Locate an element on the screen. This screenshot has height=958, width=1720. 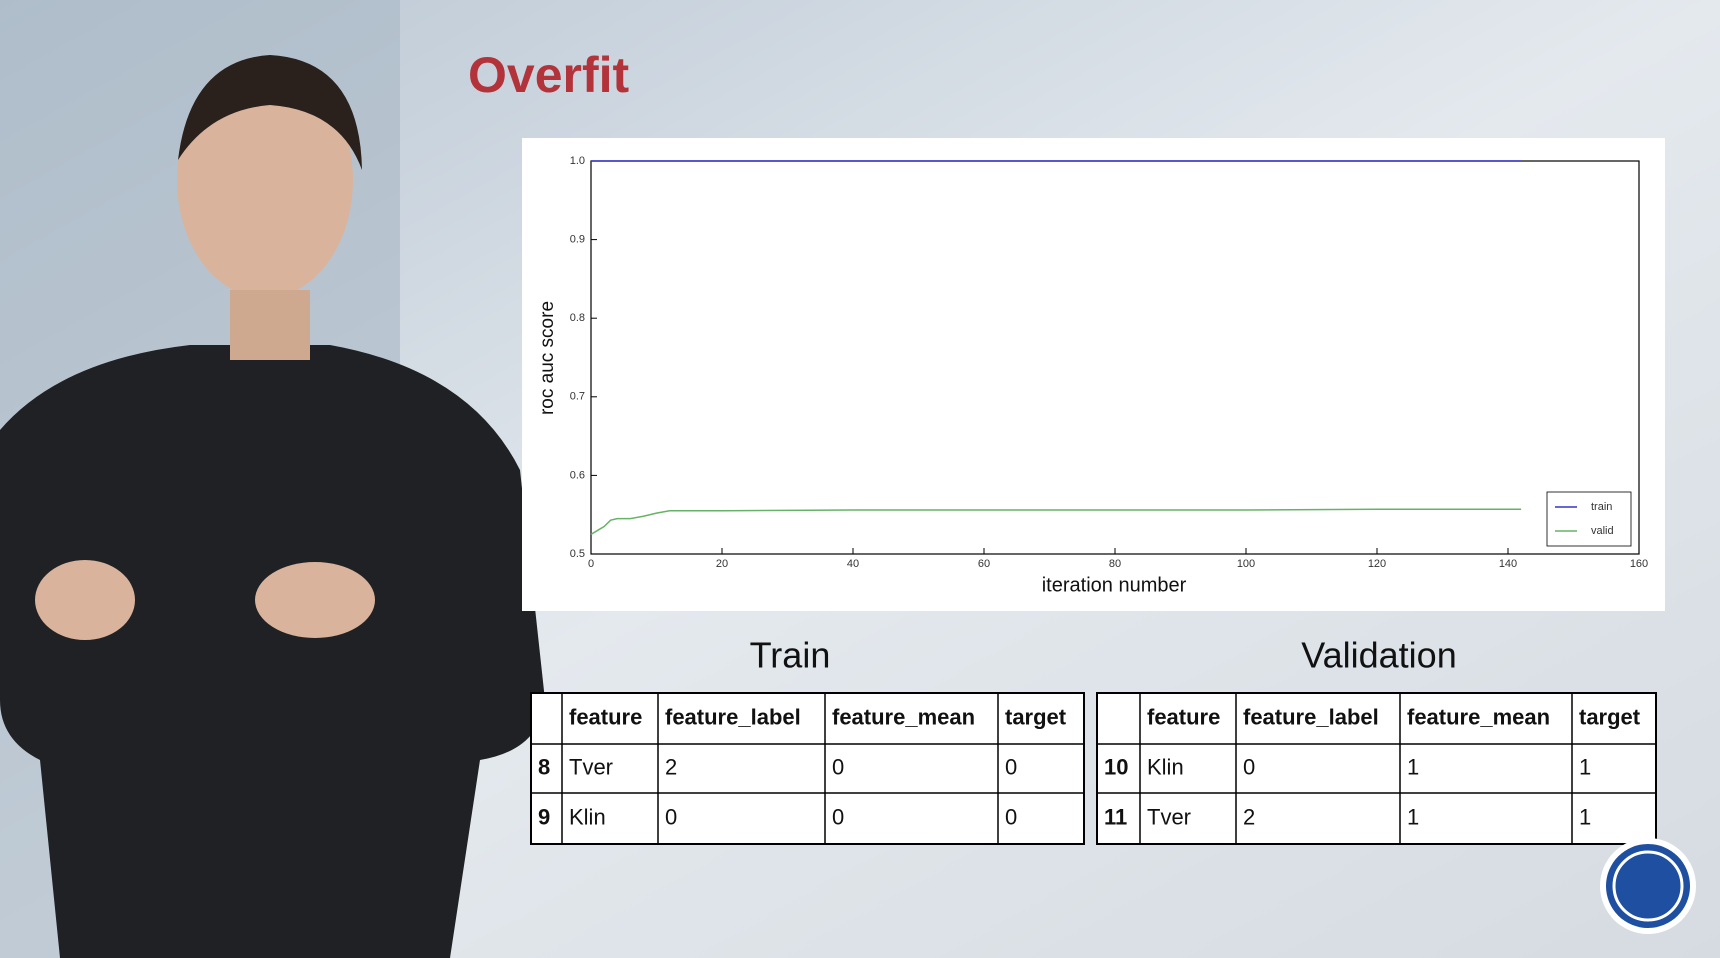
row-index: 8 is located at coordinates (544, 766).